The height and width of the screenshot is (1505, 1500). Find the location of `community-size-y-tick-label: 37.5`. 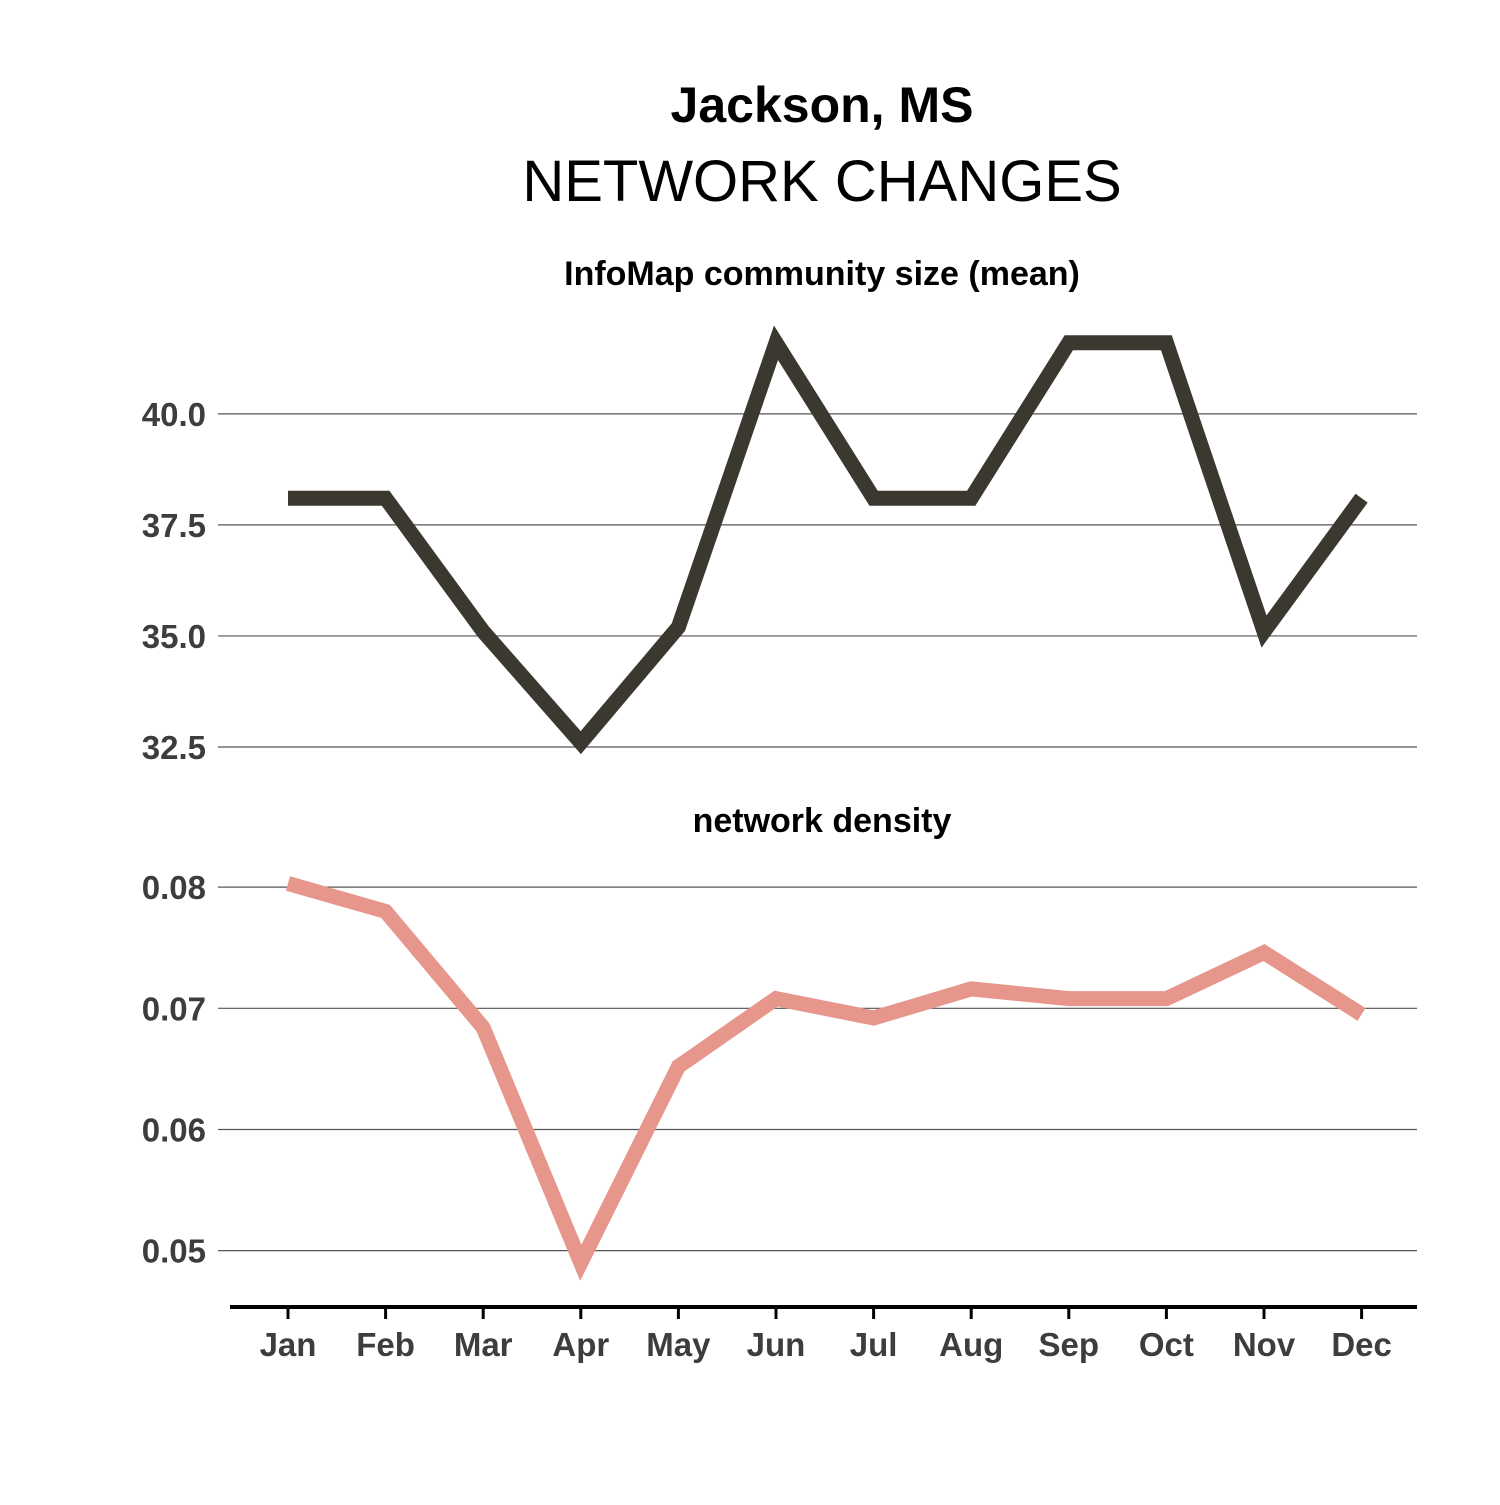

community-size-y-tick-label: 37.5 is located at coordinates (174, 525).